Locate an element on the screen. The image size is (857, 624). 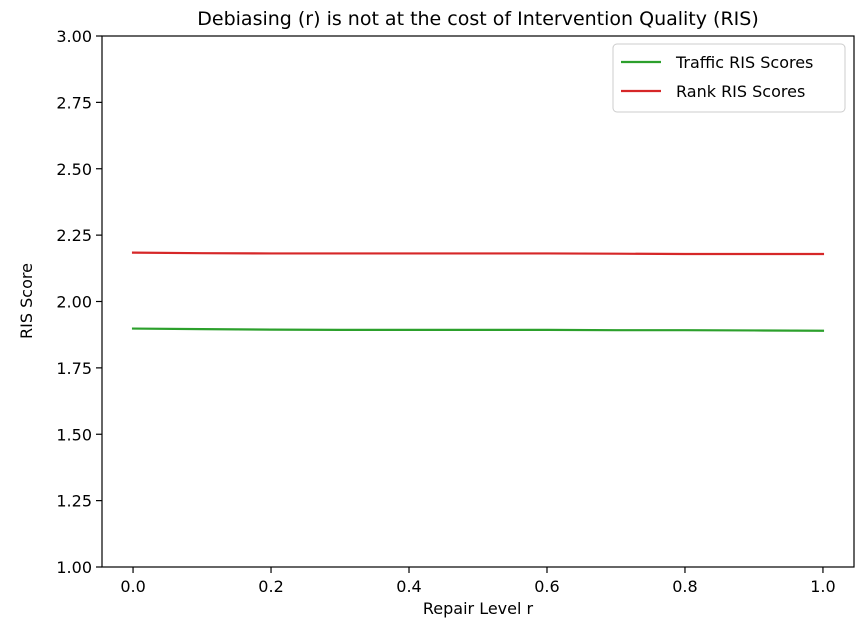
y-axis: 1.00 1.25 1.50 1.75 2.00 2.25 2.50 2.75 3.00 is located at coordinates (79, 302).